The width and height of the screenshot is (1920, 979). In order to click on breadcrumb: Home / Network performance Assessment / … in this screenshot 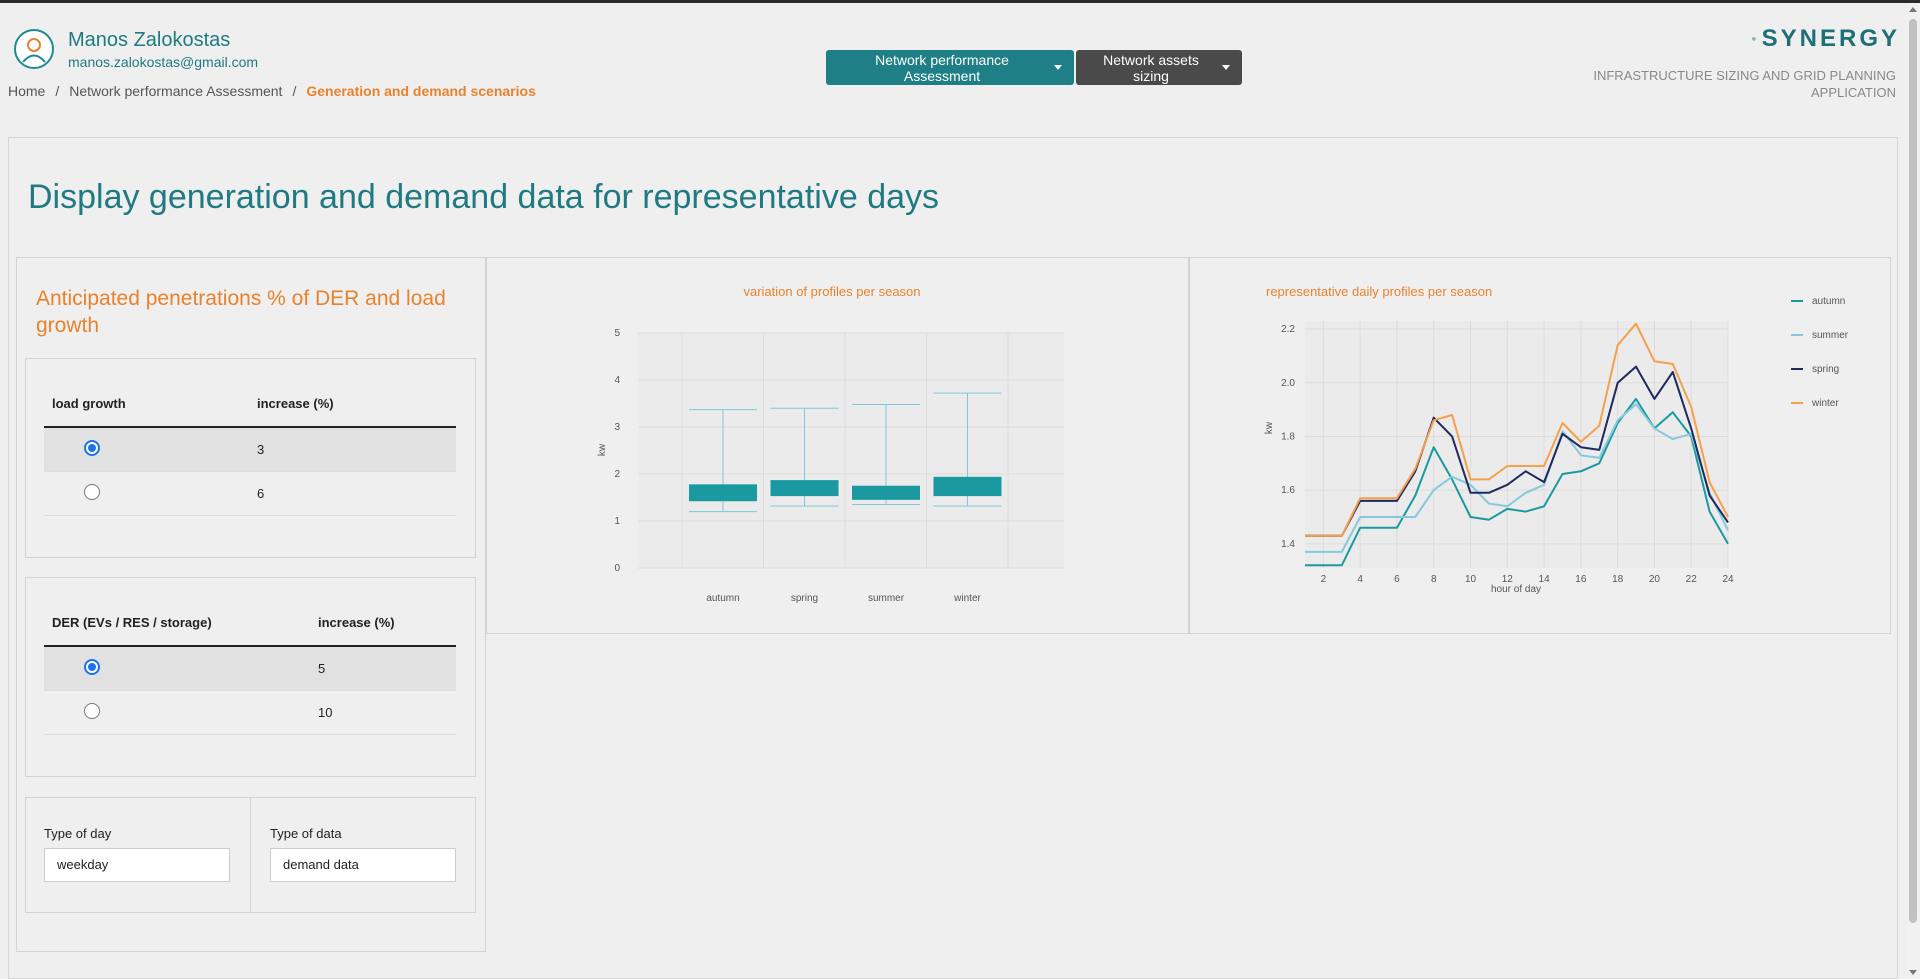, I will do `click(272, 91)`.